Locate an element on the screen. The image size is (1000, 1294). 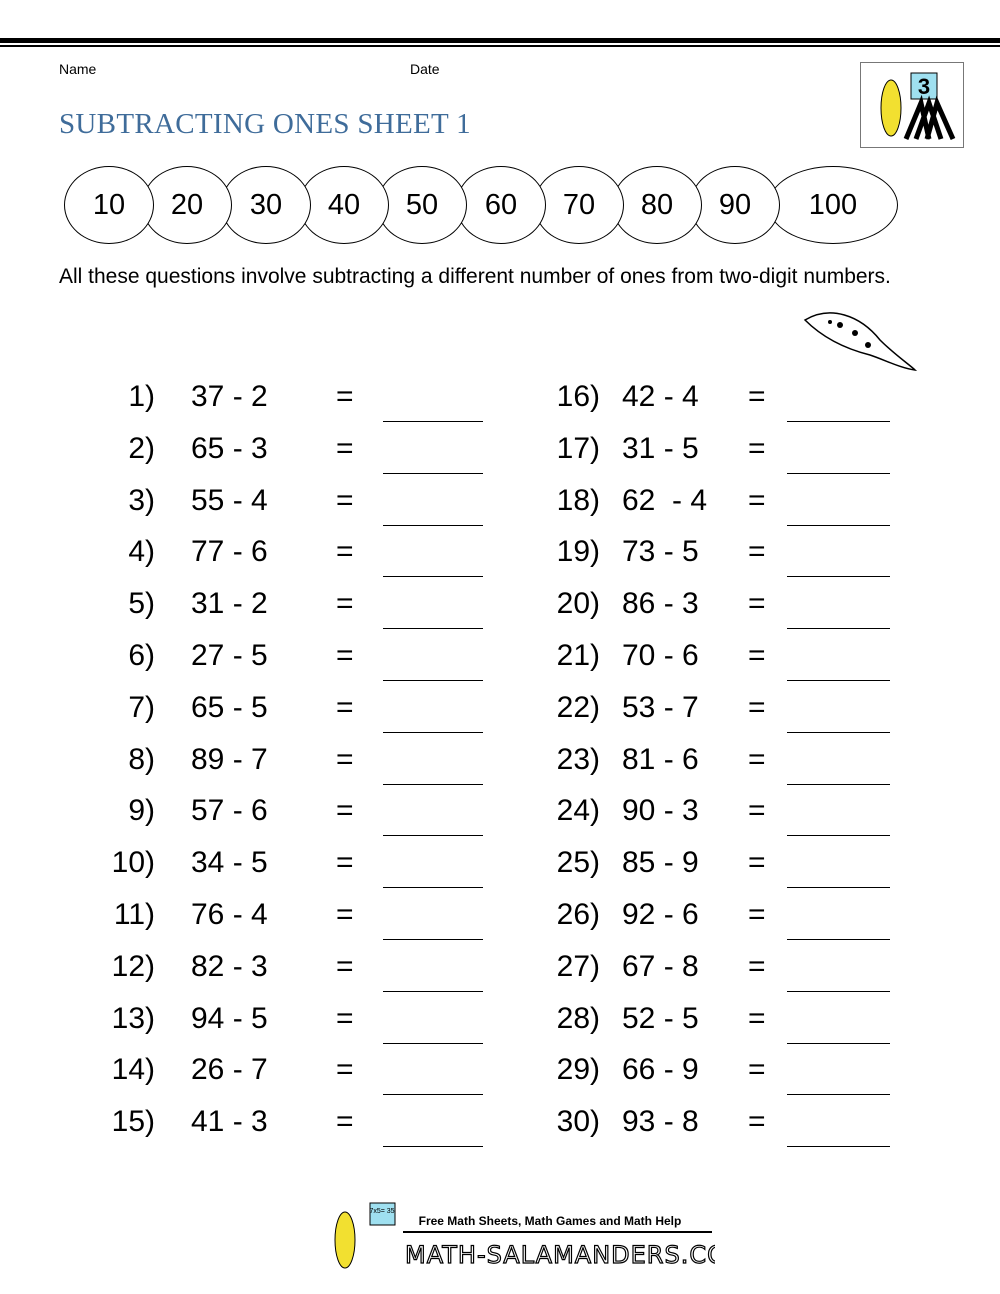
question-expression: 31 - 5 is located at coordinates (660, 448).